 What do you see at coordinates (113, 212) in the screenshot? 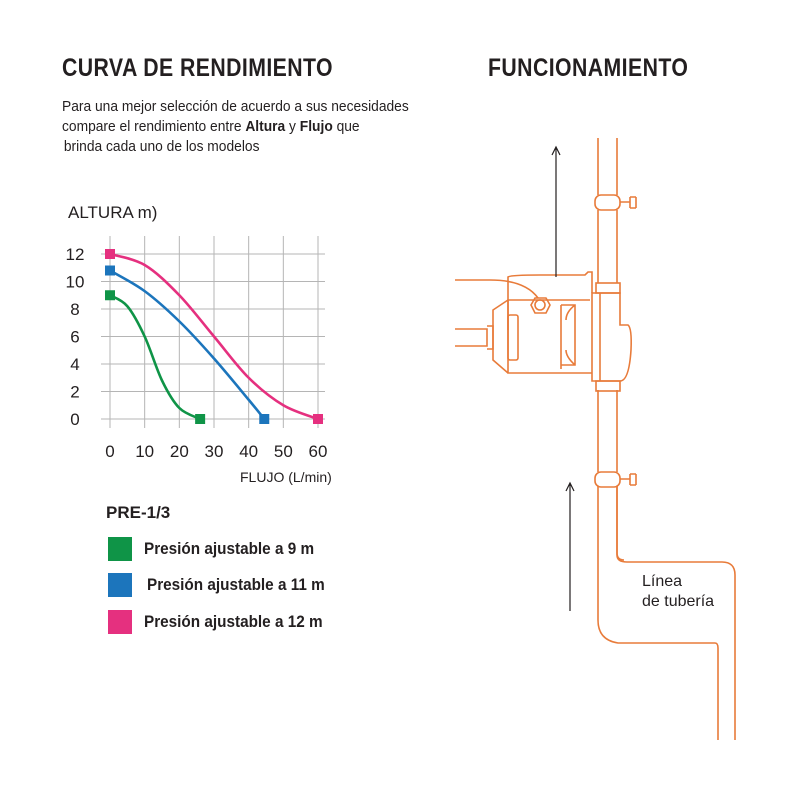
I see `y-axis-label: ALTURA m)` at bounding box center [113, 212].